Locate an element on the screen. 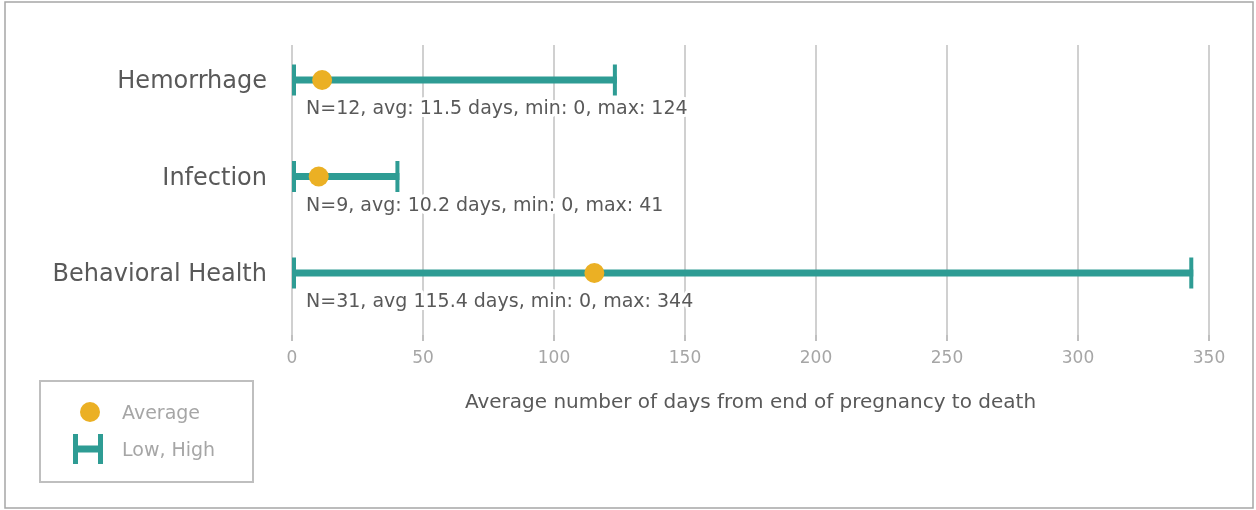  annotation: N=31, avg 115.4 days, min: 0, max: 344 is located at coordinates (500, 300).